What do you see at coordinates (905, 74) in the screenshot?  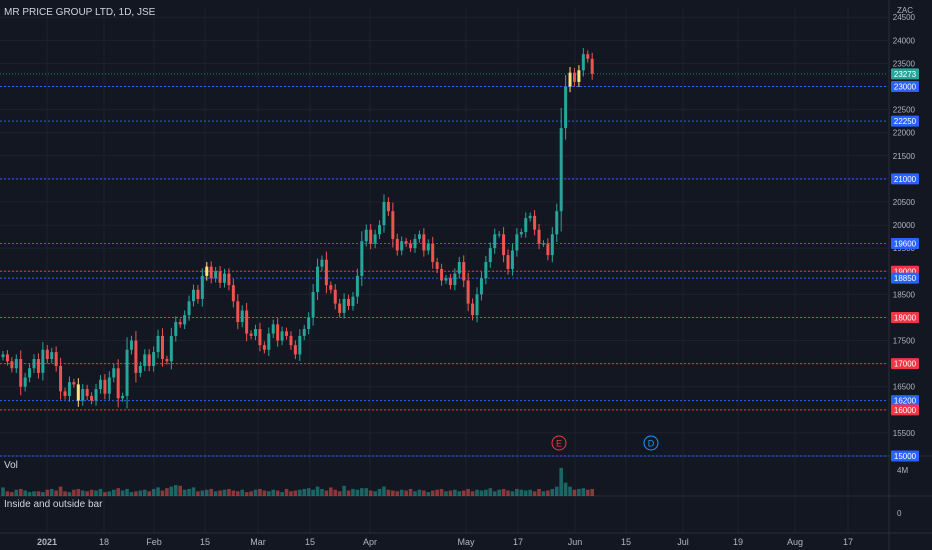 I see `last-price-tag` at bounding box center [905, 74].